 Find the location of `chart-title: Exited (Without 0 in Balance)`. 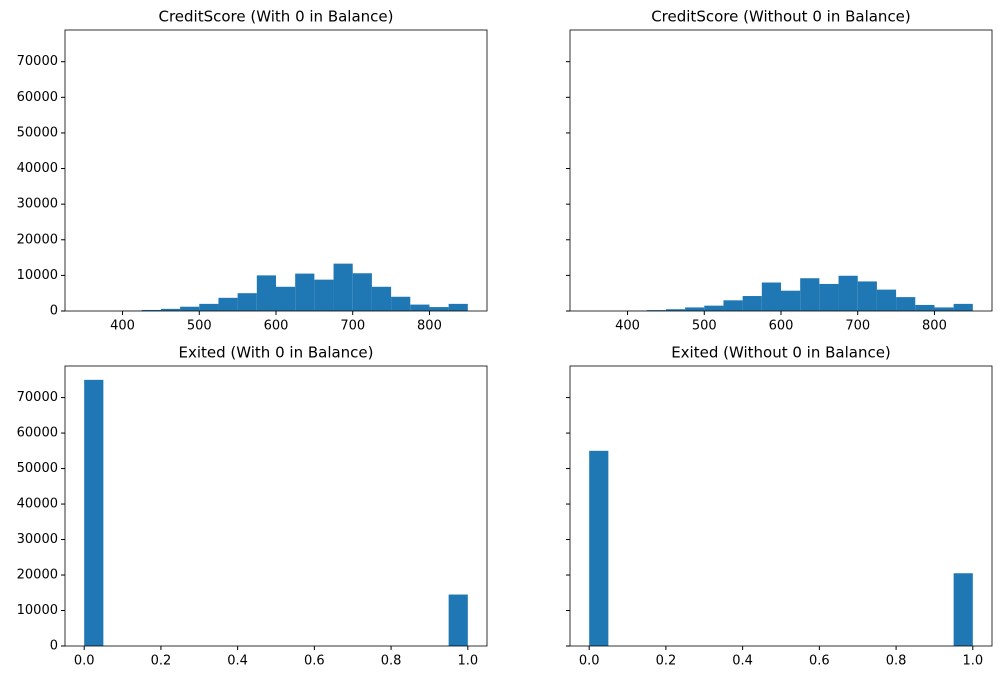

chart-title: Exited (Without 0 in Balance) is located at coordinates (781, 353).